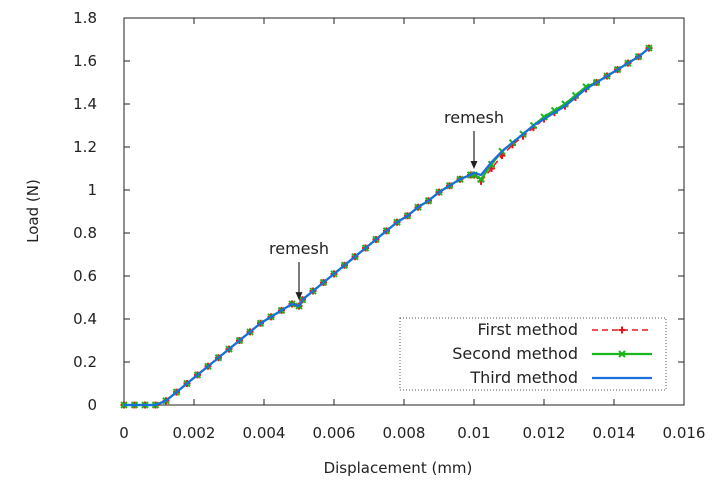  Describe the element at coordinates (684, 433) in the screenshot. I see `x-tick-label: 0.016` at that location.